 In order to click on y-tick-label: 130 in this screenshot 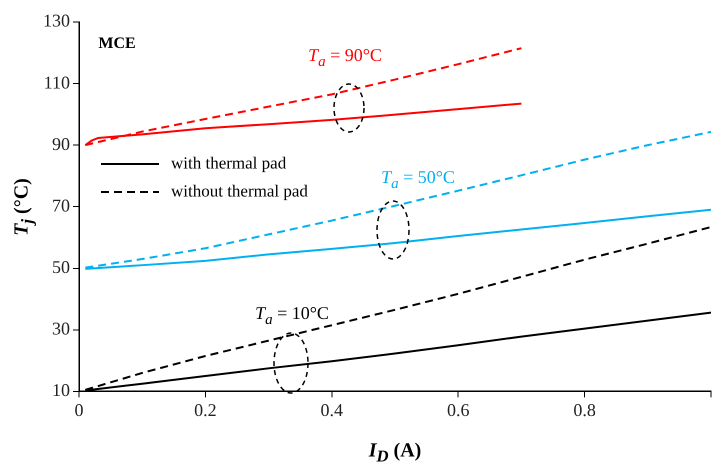, I will do `click(56, 20)`.